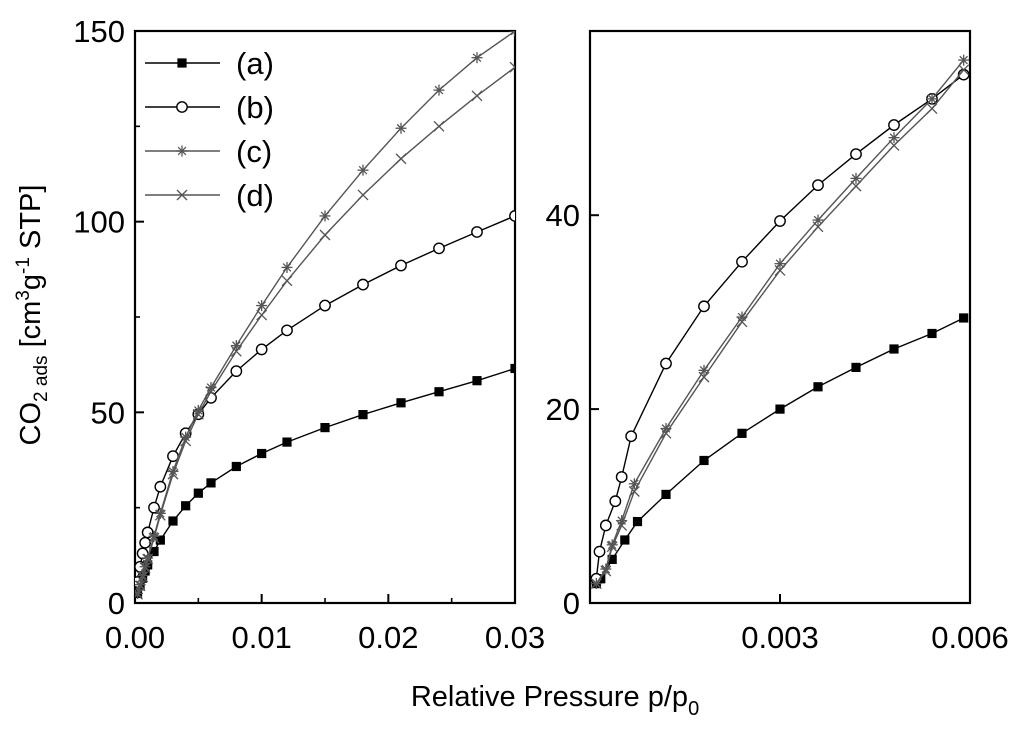  Describe the element at coordinates (31, 424) in the screenshot. I see `y-axis-co: CO` at that location.